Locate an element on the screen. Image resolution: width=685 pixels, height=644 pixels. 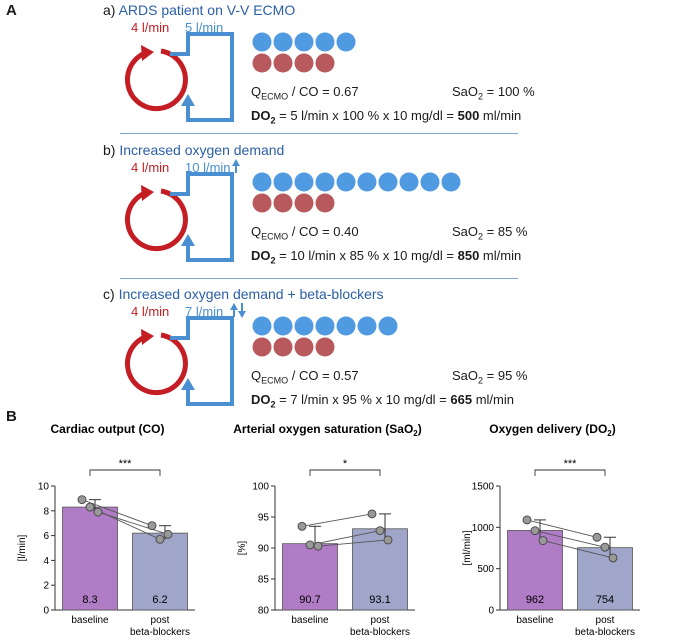
panel-a-label: A is located at coordinates (11, 10).